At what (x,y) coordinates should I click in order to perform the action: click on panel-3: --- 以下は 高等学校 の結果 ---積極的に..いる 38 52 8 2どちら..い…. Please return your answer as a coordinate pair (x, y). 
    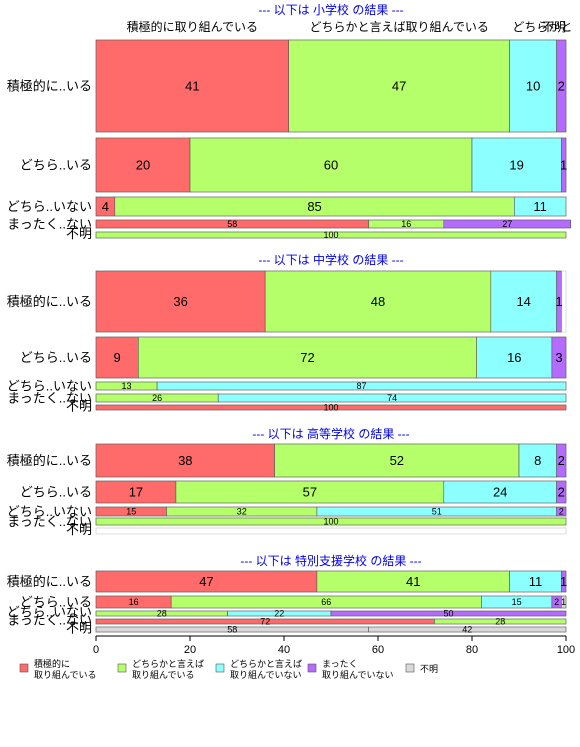
    Looking at the image, I should click on (287, 481).